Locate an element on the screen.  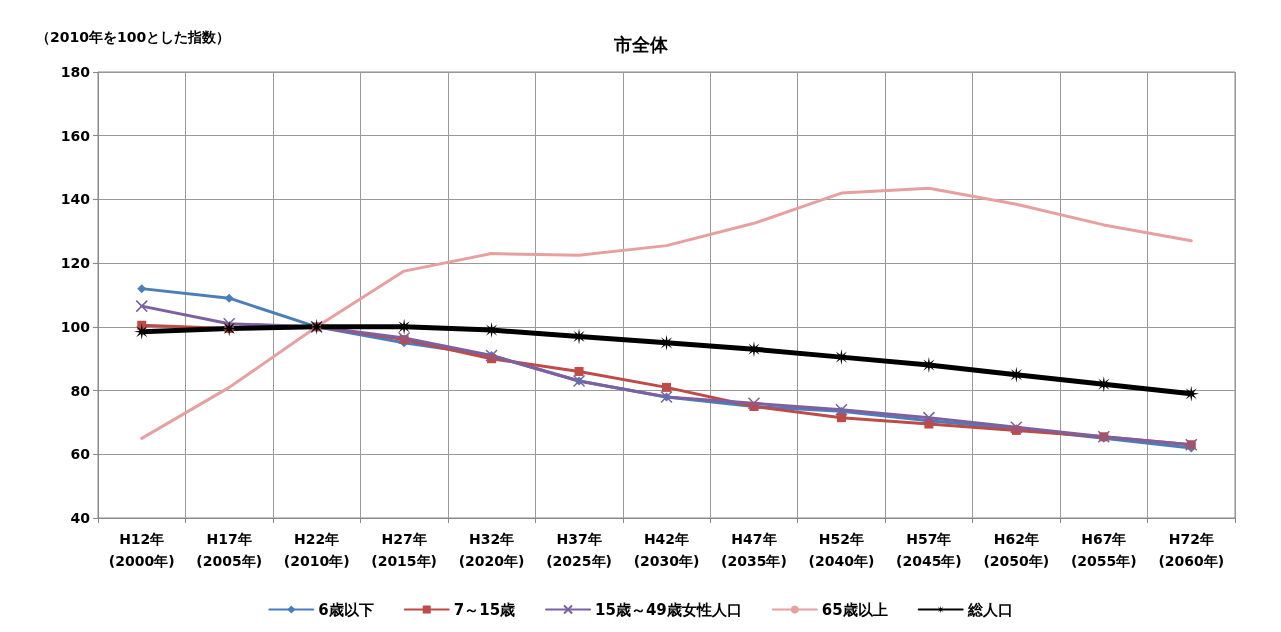
x-tick-label: H52年 (2040年) is located at coordinates (841, 550).